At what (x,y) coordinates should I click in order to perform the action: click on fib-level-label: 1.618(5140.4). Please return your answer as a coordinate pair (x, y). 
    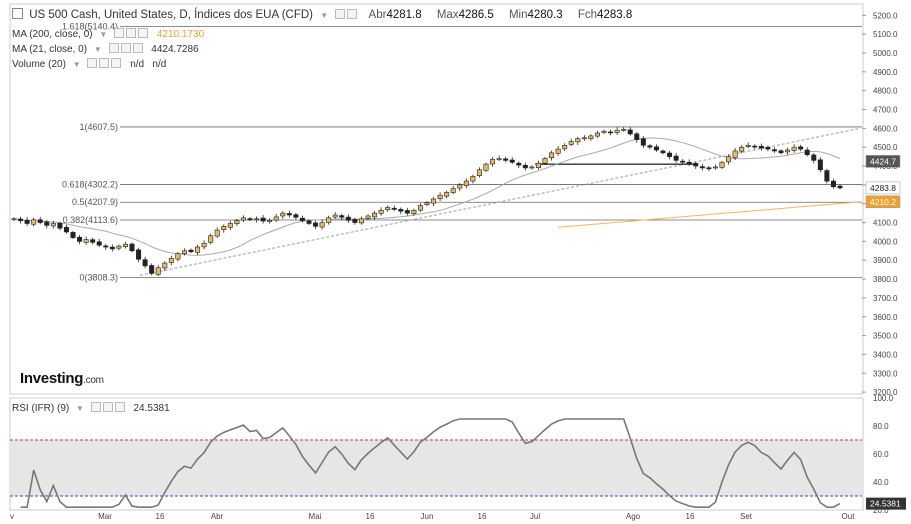
    Looking at the image, I should click on (90, 27).